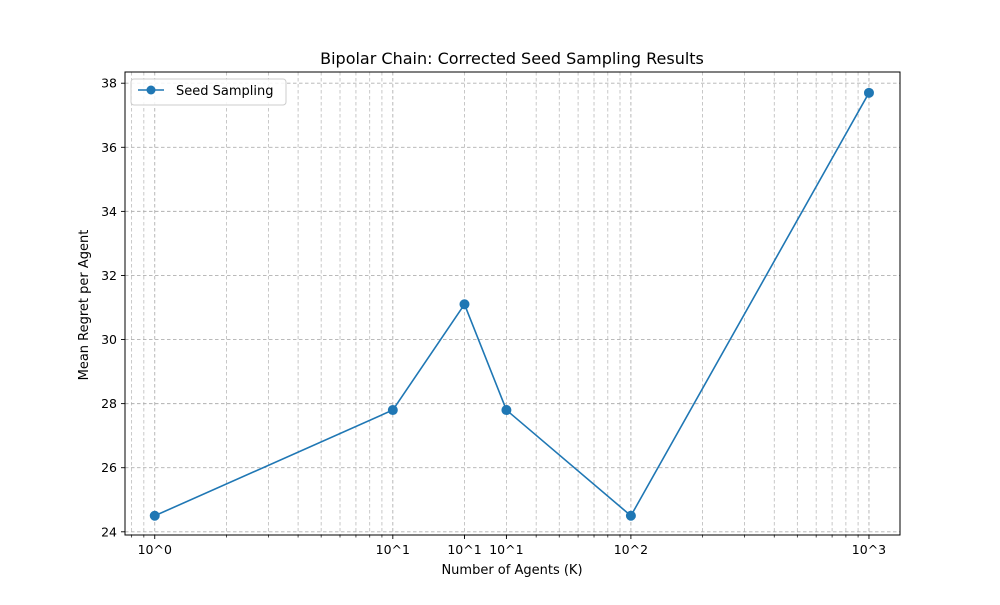  I want to click on y-tick-label: 34, so click(109, 211).